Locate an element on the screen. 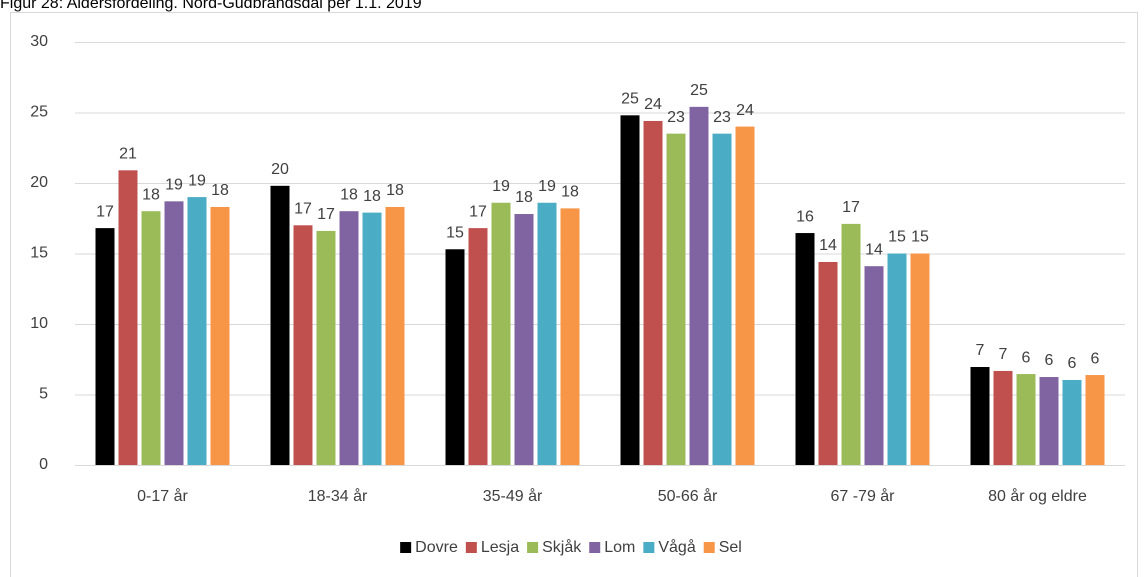 The image size is (1148, 577). x-tick-label: 67 -79 år is located at coordinates (862, 496).